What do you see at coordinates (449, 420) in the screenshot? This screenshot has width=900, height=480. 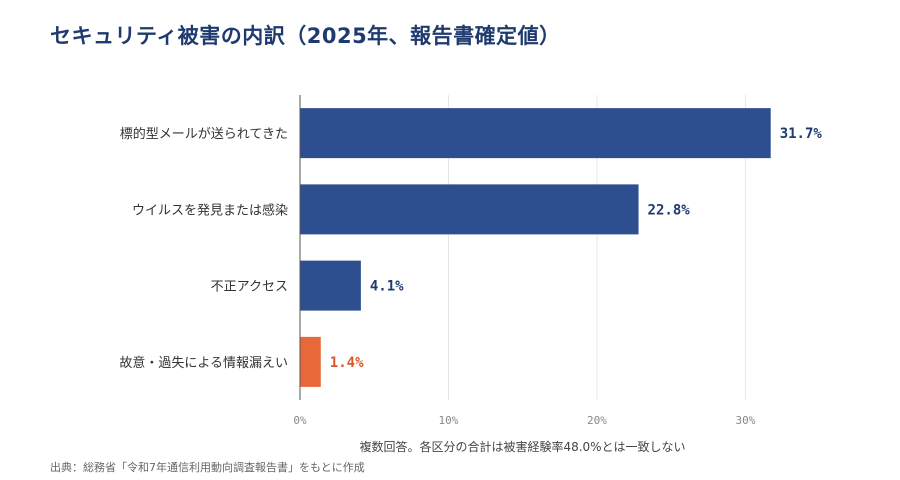 I see `x-tick-label: 10%` at bounding box center [449, 420].